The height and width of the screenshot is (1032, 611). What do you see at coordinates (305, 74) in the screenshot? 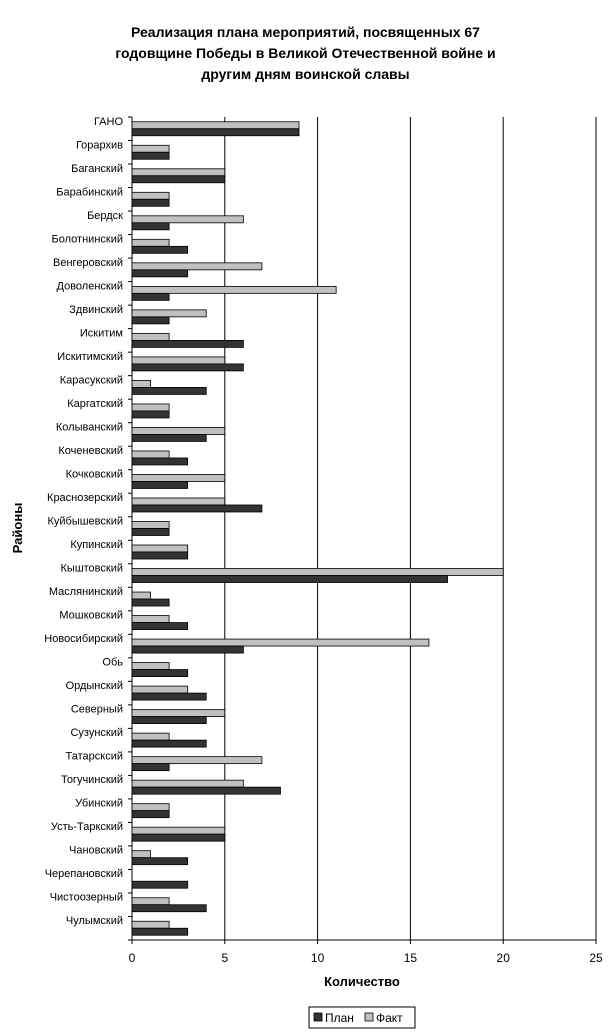
I see `chart-title-line-3: другим дням воинской славы` at bounding box center [305, 74].